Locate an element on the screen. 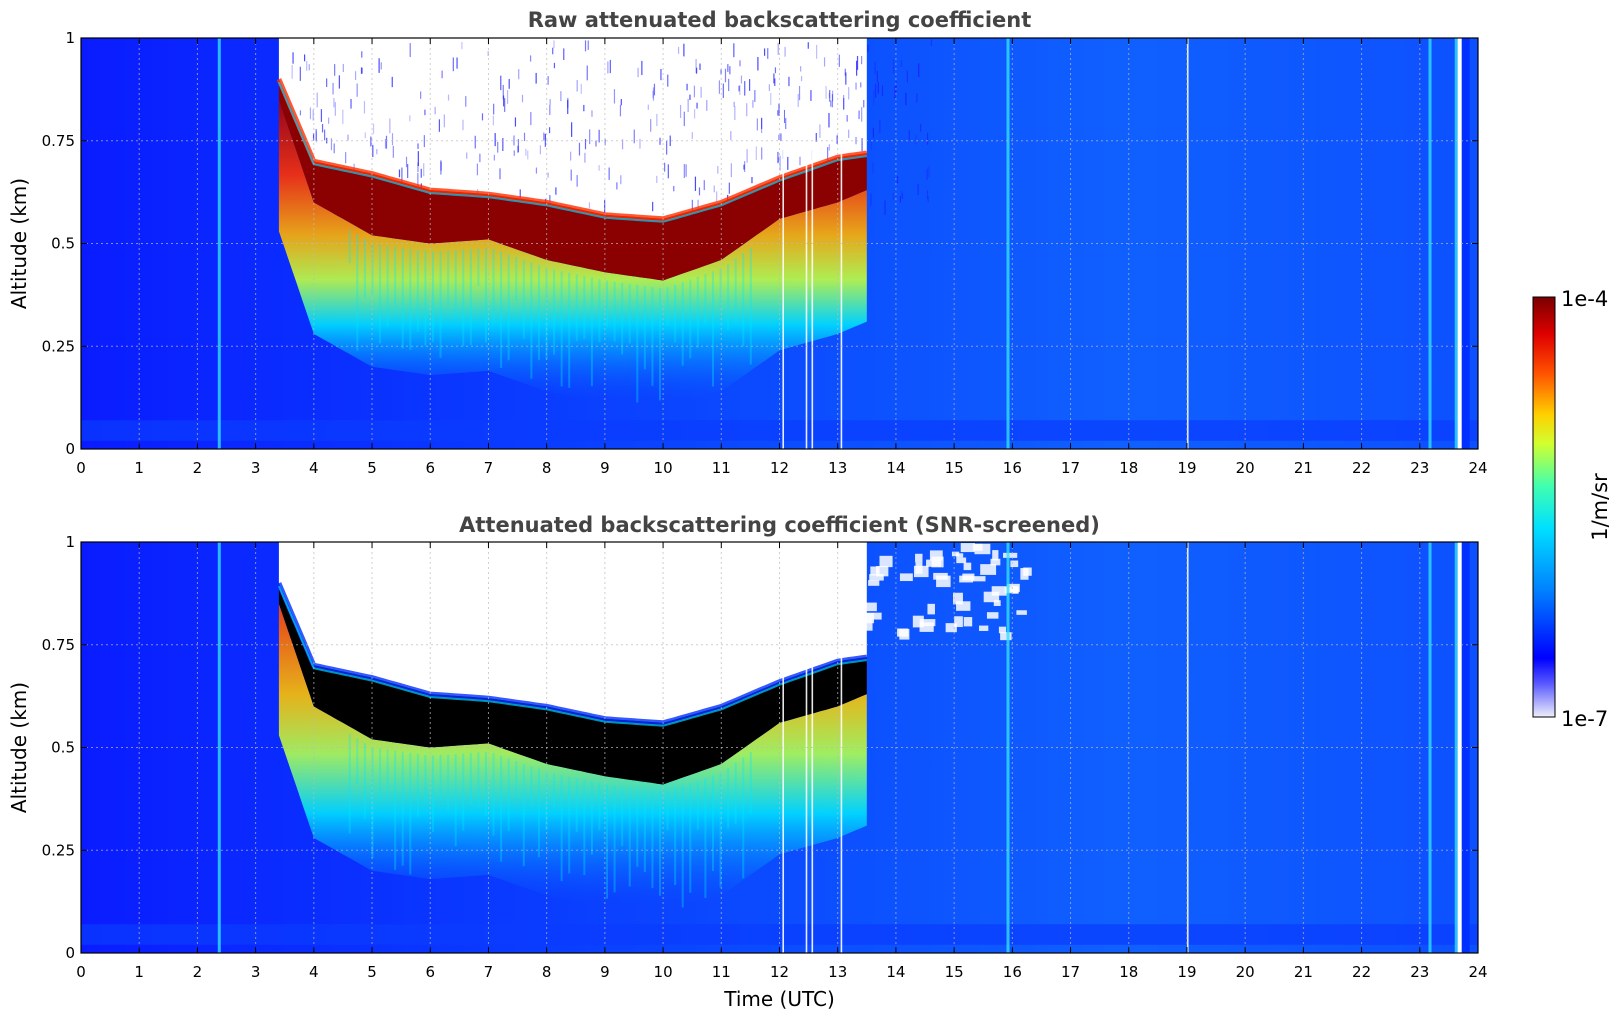 This screenshot has height=1020, width=1621. x-tick-label: 10 is located at coordinates (663, 468).